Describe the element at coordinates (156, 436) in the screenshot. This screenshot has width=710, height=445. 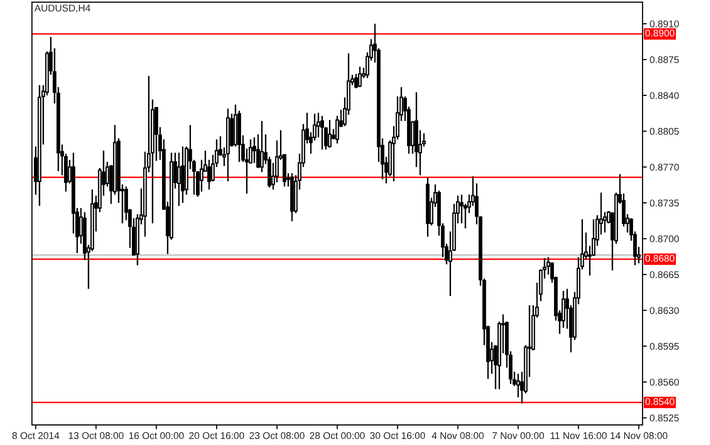
I see `x-tick-label: 16 Oct 00:00` at that location.